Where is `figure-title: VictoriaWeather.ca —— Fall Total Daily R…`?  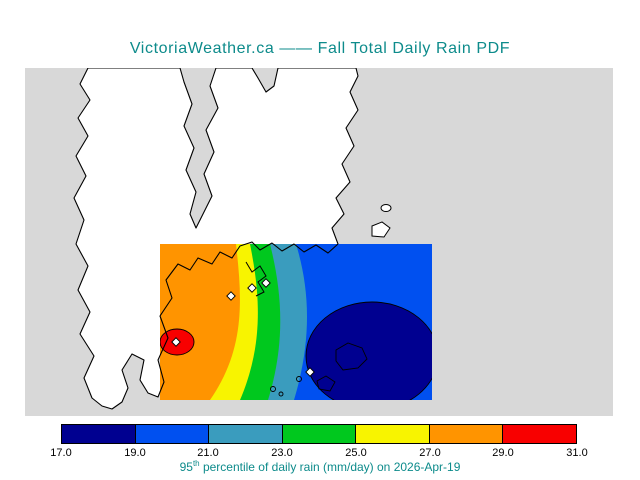
figure-title: VictoriaWeather.ca —— Fall Total Daily R… is located at coordinates (320, 48).